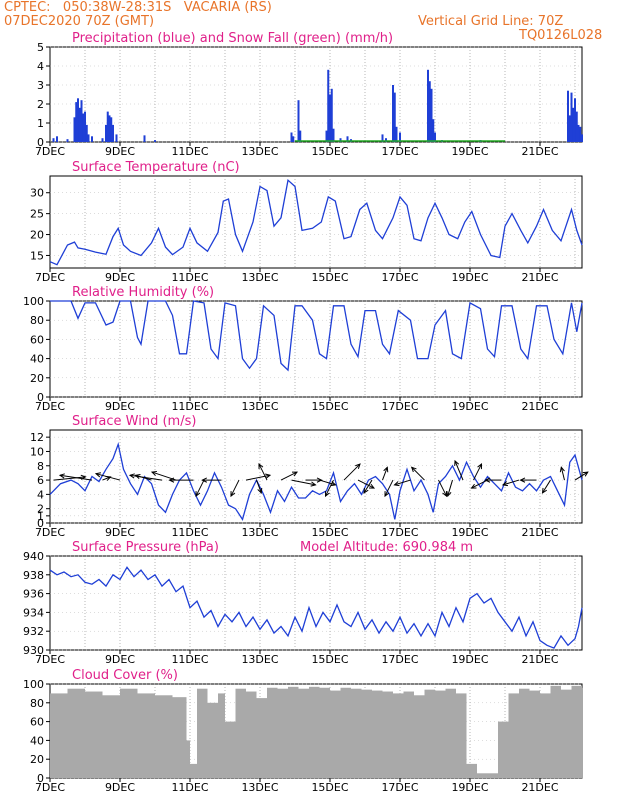 Image resolution: width=618 pixels, height=800 pixels. What do you see at coordinates (37, 255) in the screenshot?
I see `y-tick-label: 15` at bounding box center [37, 255].